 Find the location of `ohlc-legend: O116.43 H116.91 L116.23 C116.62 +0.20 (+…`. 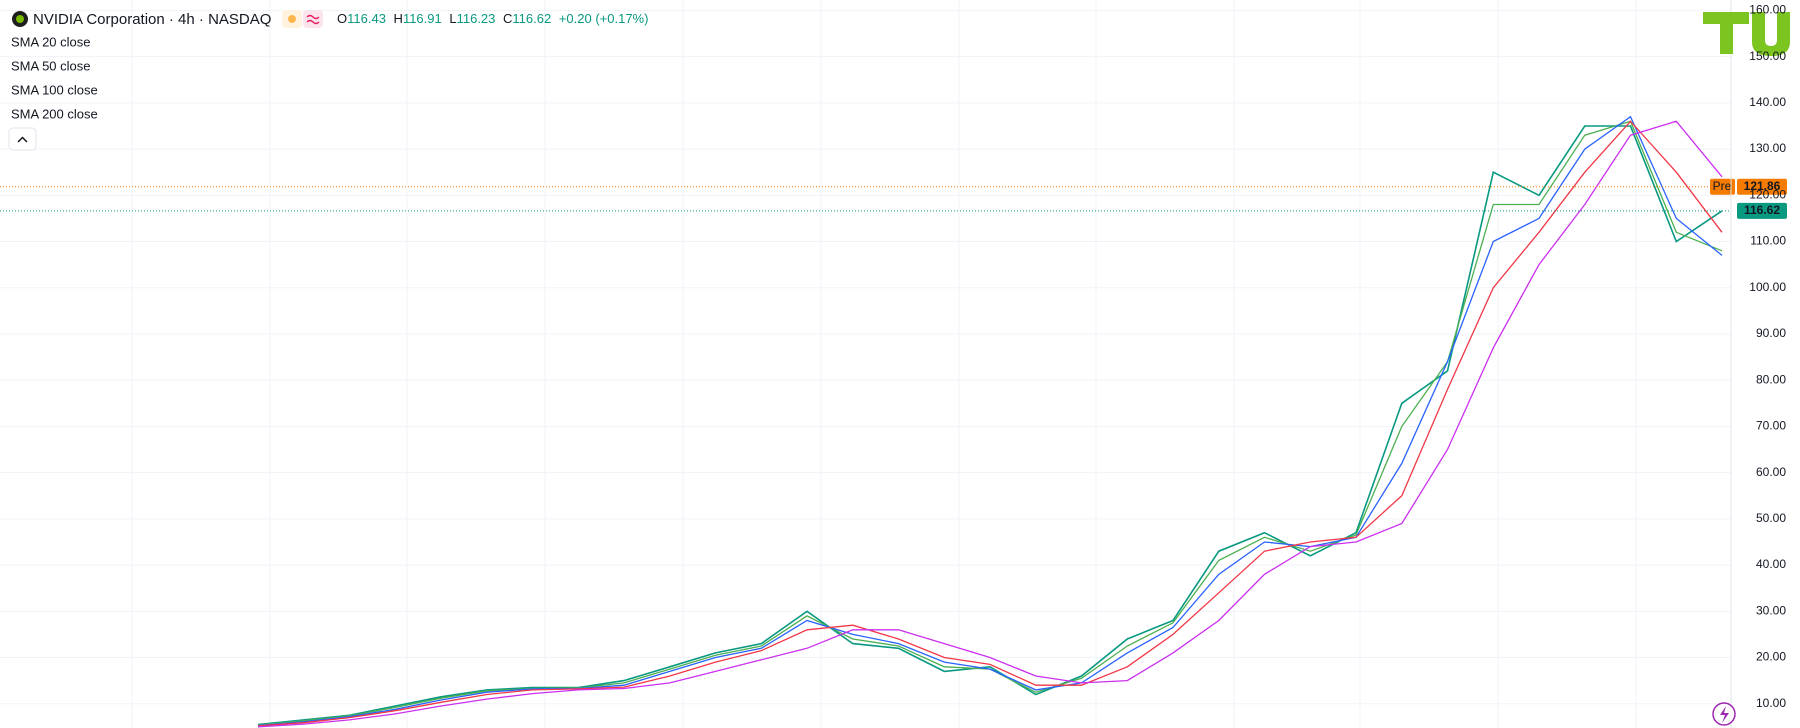

ohlc-legend: O116.43 H116.91 L116.23 C116.62 +0.20 (+… is located at coordinates (492, 18).